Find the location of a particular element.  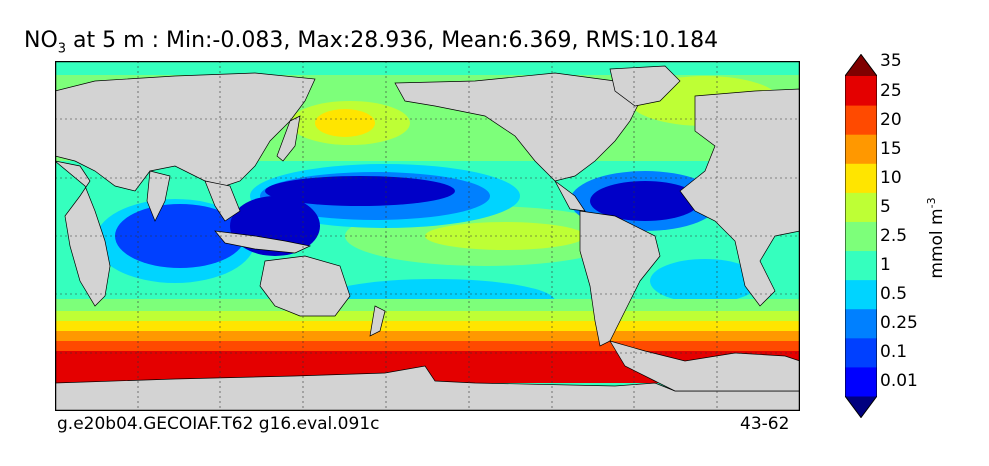

colorbar-tick-label: 35 is located at coordinates (891, 61).